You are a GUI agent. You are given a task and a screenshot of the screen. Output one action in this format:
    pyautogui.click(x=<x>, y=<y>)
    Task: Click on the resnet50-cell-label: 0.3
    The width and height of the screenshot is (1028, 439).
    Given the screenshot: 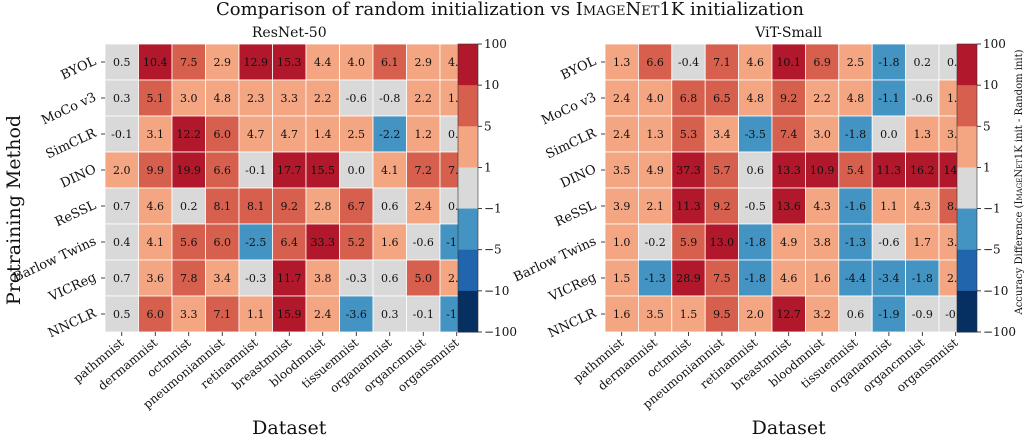 What is the action you would take?
    pyautogui.click(x=122, y=98)
    